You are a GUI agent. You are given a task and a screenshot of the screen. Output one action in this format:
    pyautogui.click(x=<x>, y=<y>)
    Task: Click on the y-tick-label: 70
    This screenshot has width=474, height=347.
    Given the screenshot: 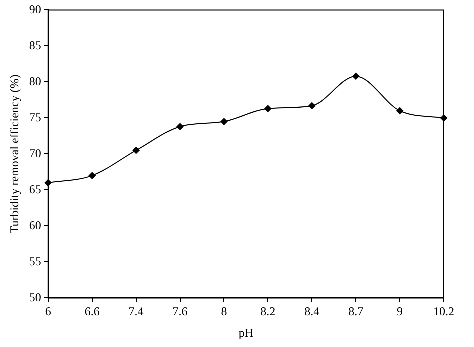 What is the action you would take?
    pyautogui.click(x=35, y=153)
    